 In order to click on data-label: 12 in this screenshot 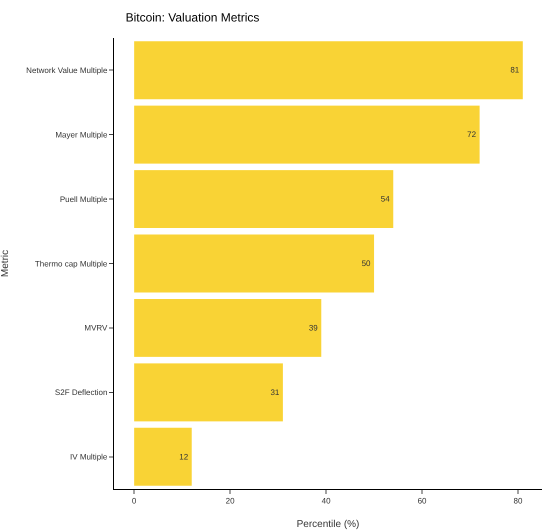, I will do `click(184, 457)`.